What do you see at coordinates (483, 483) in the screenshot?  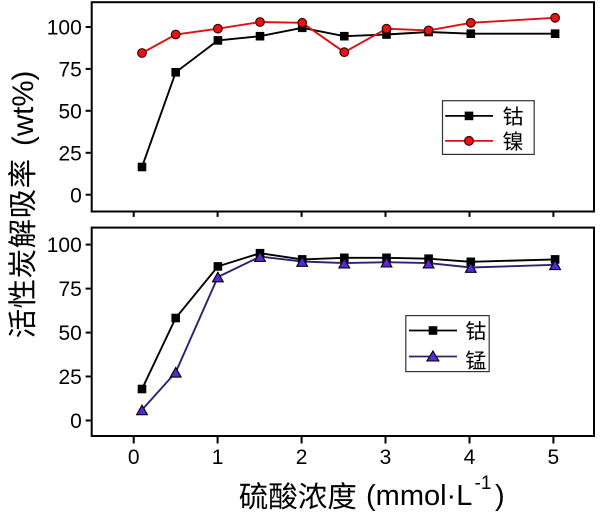 I see `svg-text: -1` at bounding box center [483, 483].